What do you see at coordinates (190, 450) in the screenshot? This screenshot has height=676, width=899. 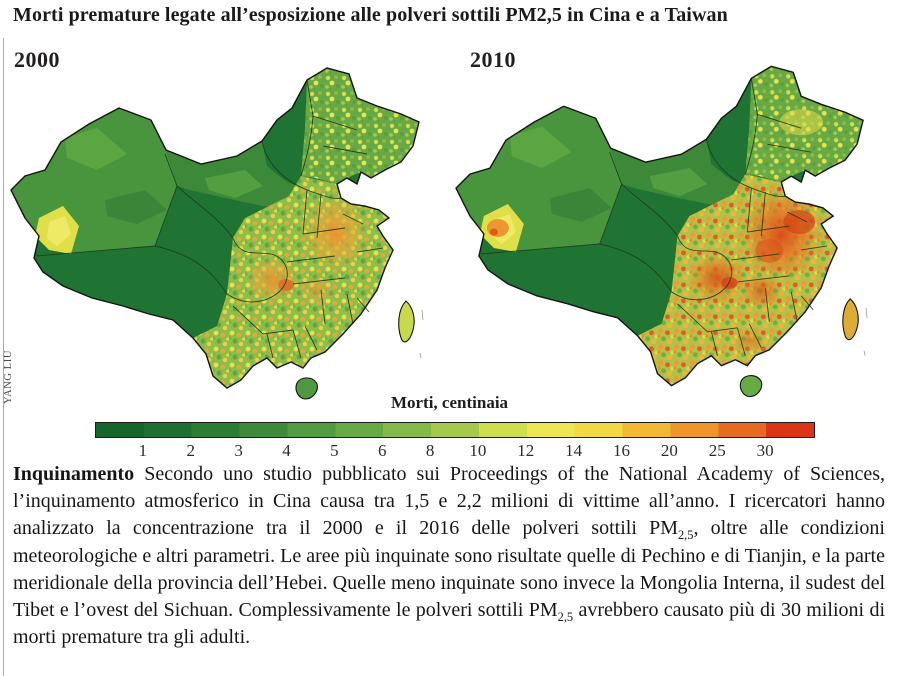 I see `legend-tick: 2` at bounding box center [190, 450].